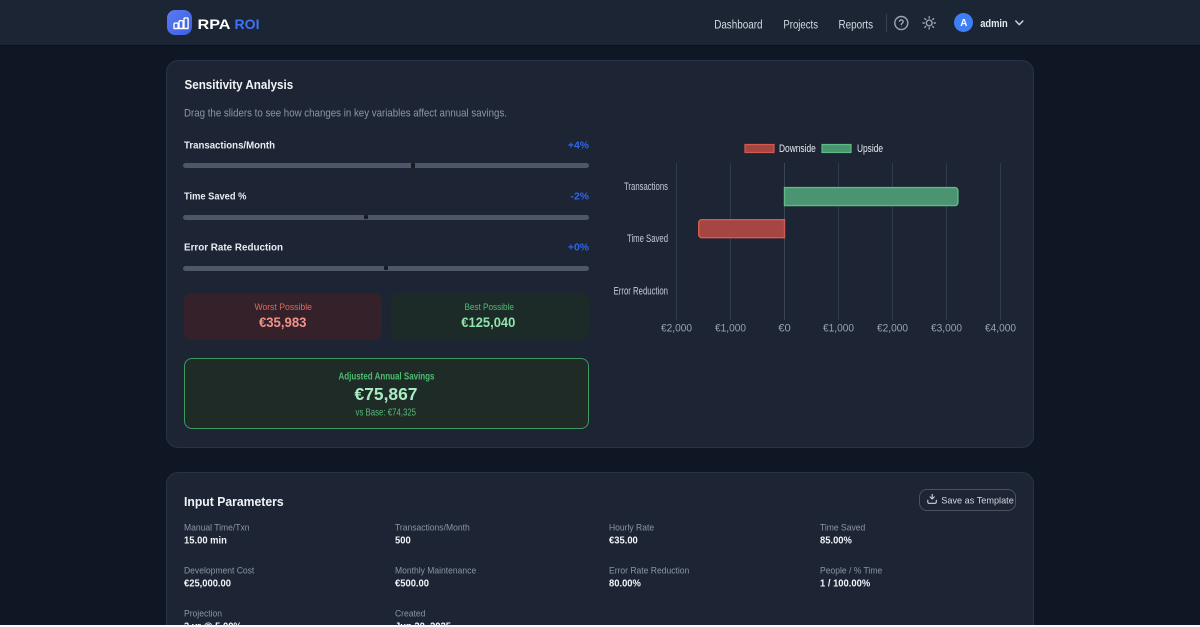 The image size is (1200, 627). What do you see at coordinates (784, 329) in the screenshot?
I see `svg-text: €0` at bounding box center [784, 329].